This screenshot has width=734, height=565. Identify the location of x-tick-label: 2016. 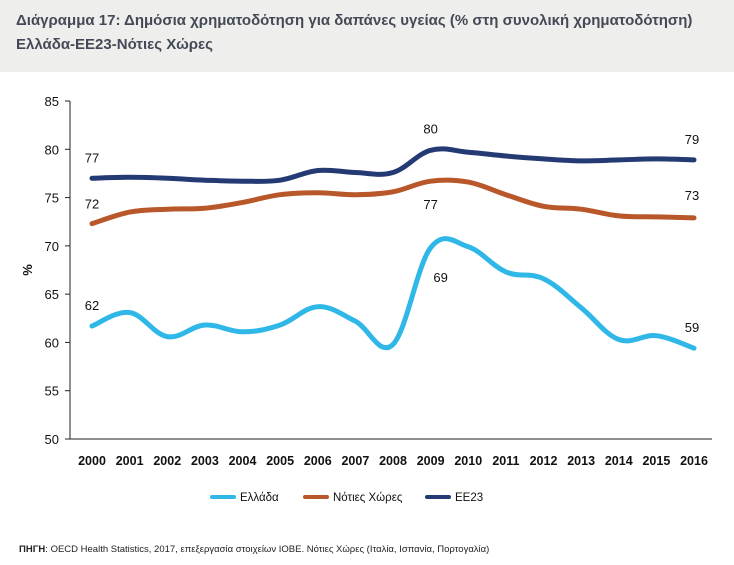
(694, 461).